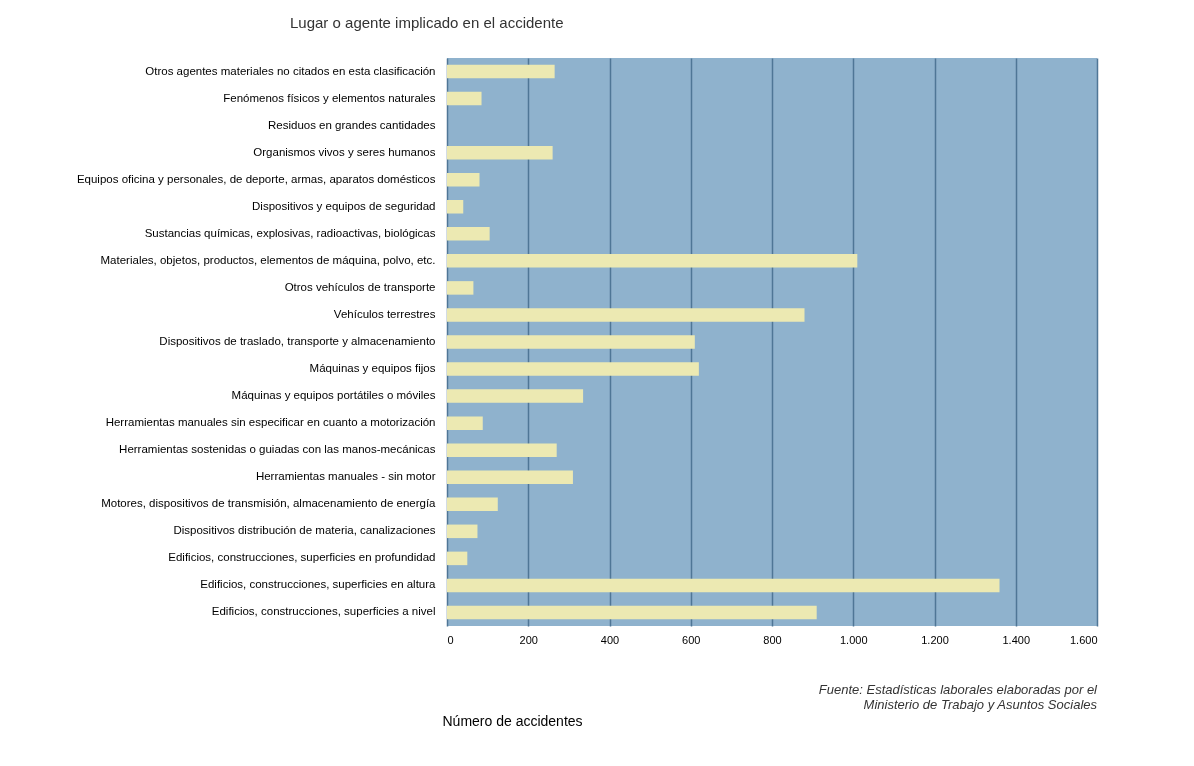 This screenshot has height=766, width=1194. What do you see at coordinates (304, 530) in the screenshot?
I see `y-tick-label: Dispositivos distribución de materia, canalizaciones` at bounding box center [304, 530].